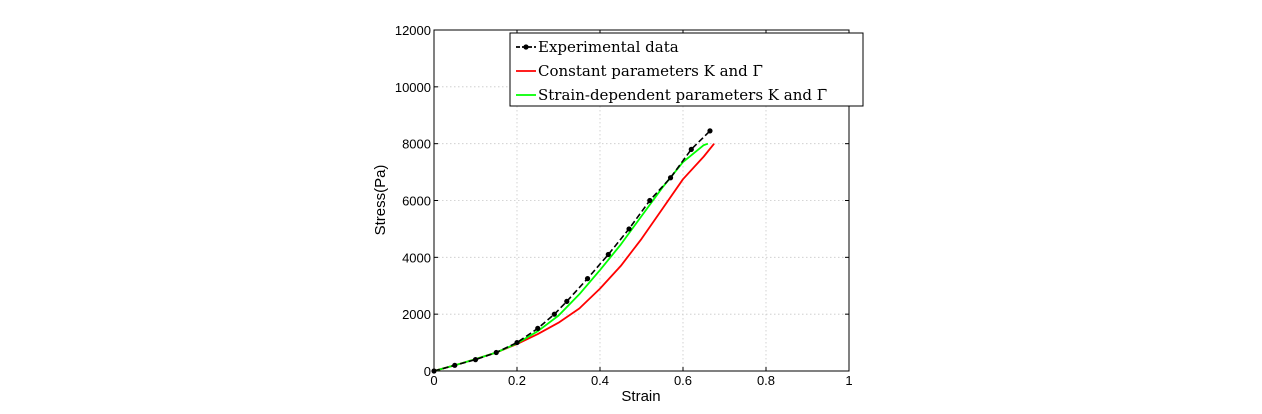  What do you see at coordinates (650, 71) in the screenshot?
I see `legend-label: Constant parameters K and Γ̄` at bounding box center [650, 71].